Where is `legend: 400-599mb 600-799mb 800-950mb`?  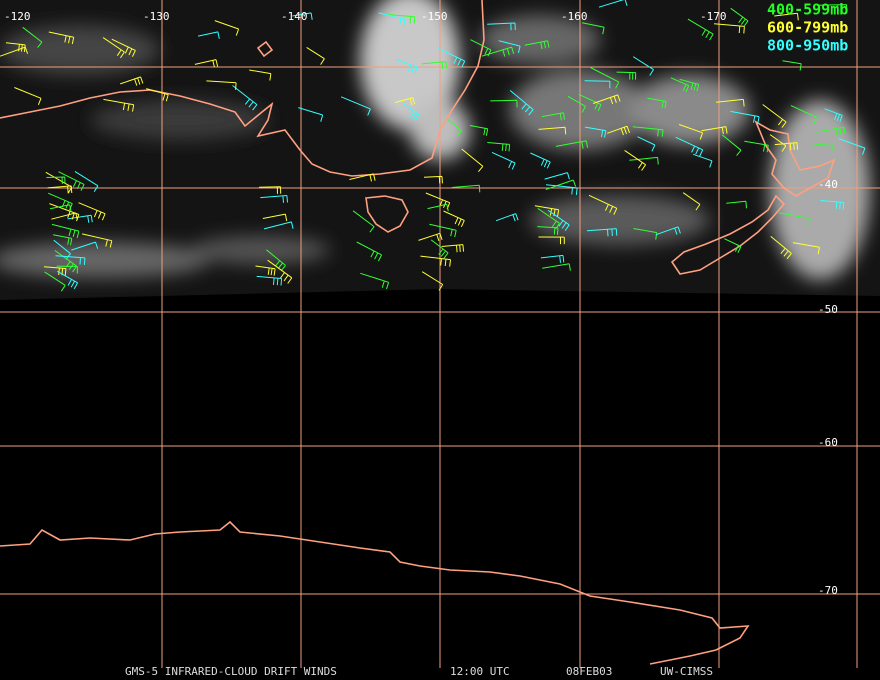 legend: 400-599mb 600-799mb 800-950mb is located at coordinates (807, 28).